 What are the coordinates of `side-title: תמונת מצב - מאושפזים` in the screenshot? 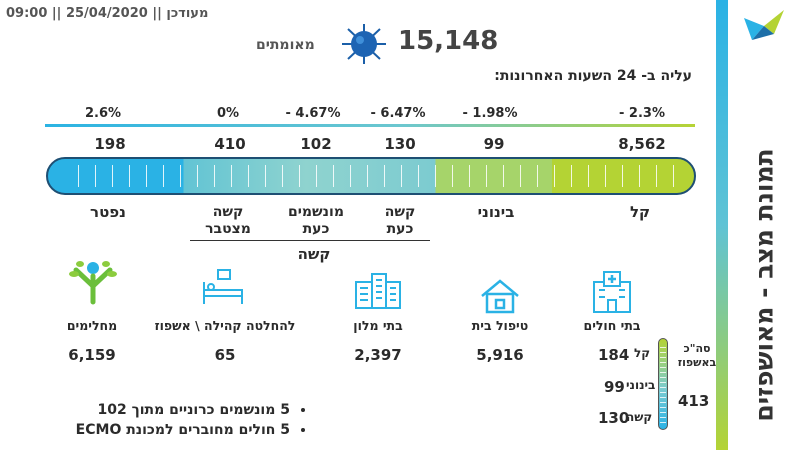 It's located at (764, 285).